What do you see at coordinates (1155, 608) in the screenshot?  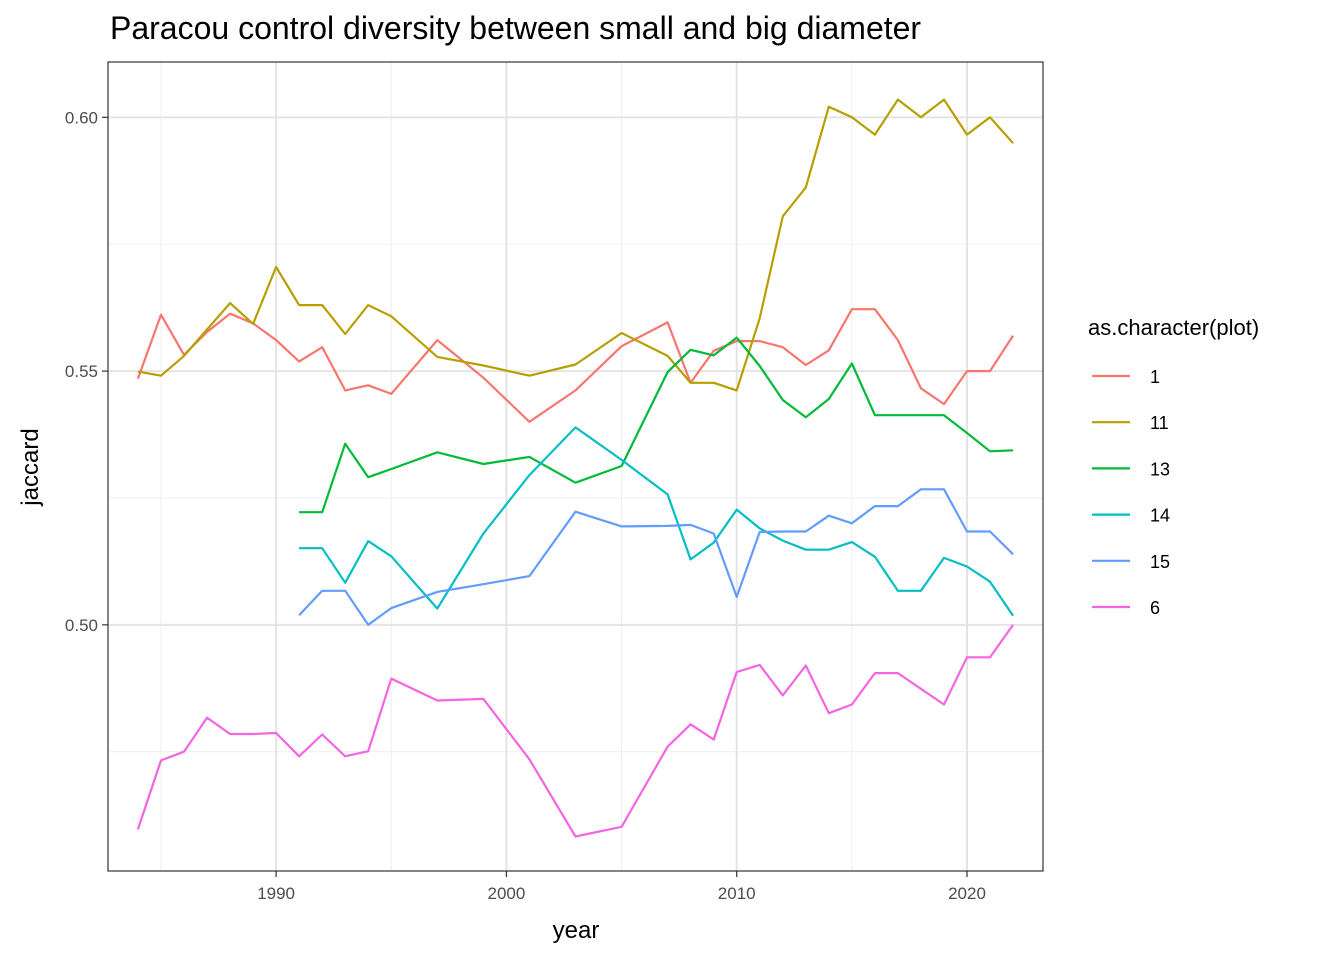 I see `legend-label-6: 6` at bounding box center [1155, 608].